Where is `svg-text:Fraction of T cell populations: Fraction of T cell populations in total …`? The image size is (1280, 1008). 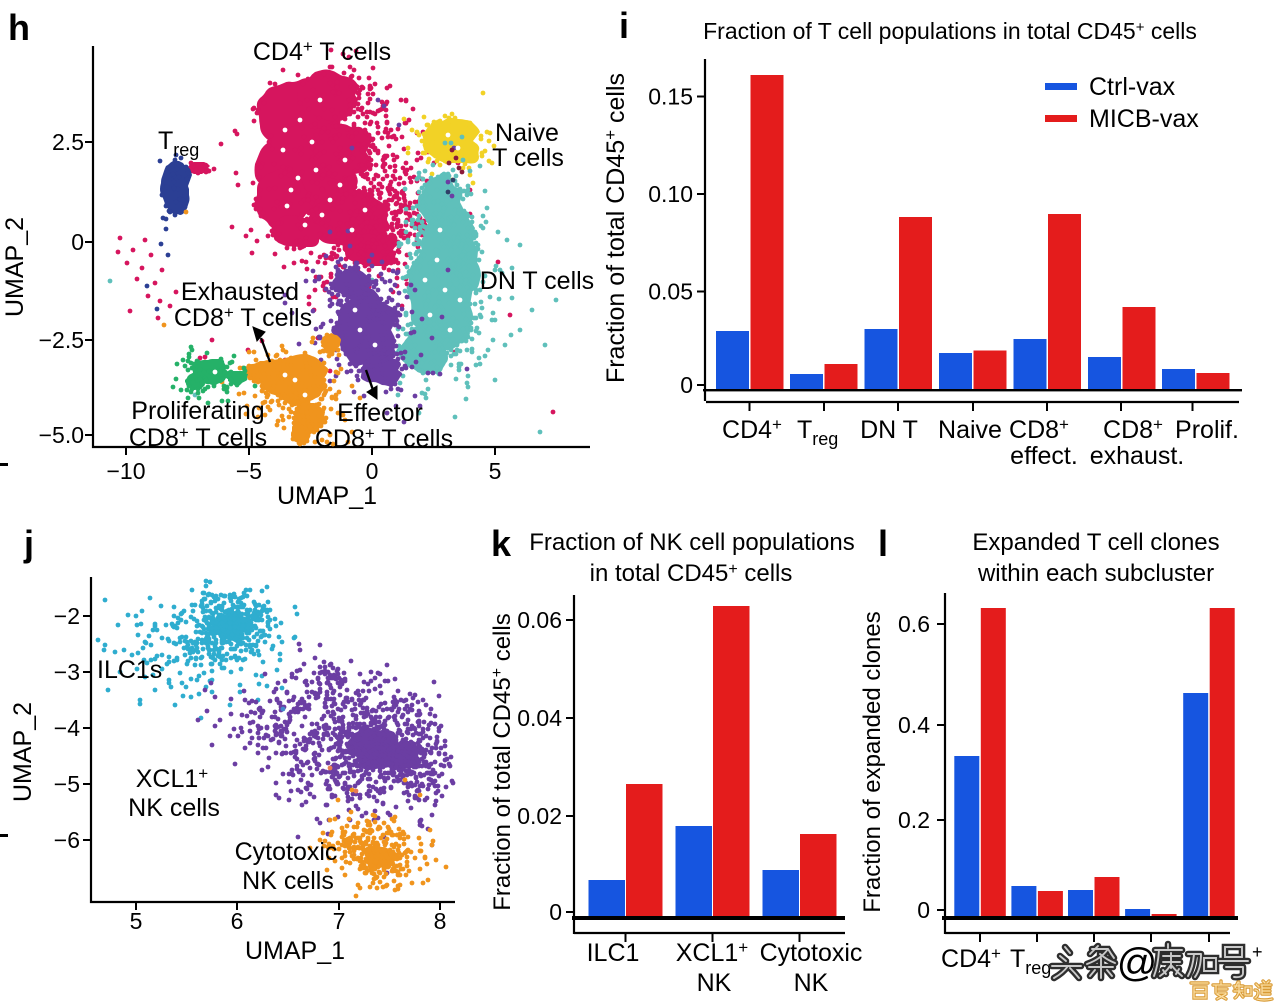
svg-text:Fraction of T cell populations: Fraction of T cell populations in total … is located at coordinates (950, 31).